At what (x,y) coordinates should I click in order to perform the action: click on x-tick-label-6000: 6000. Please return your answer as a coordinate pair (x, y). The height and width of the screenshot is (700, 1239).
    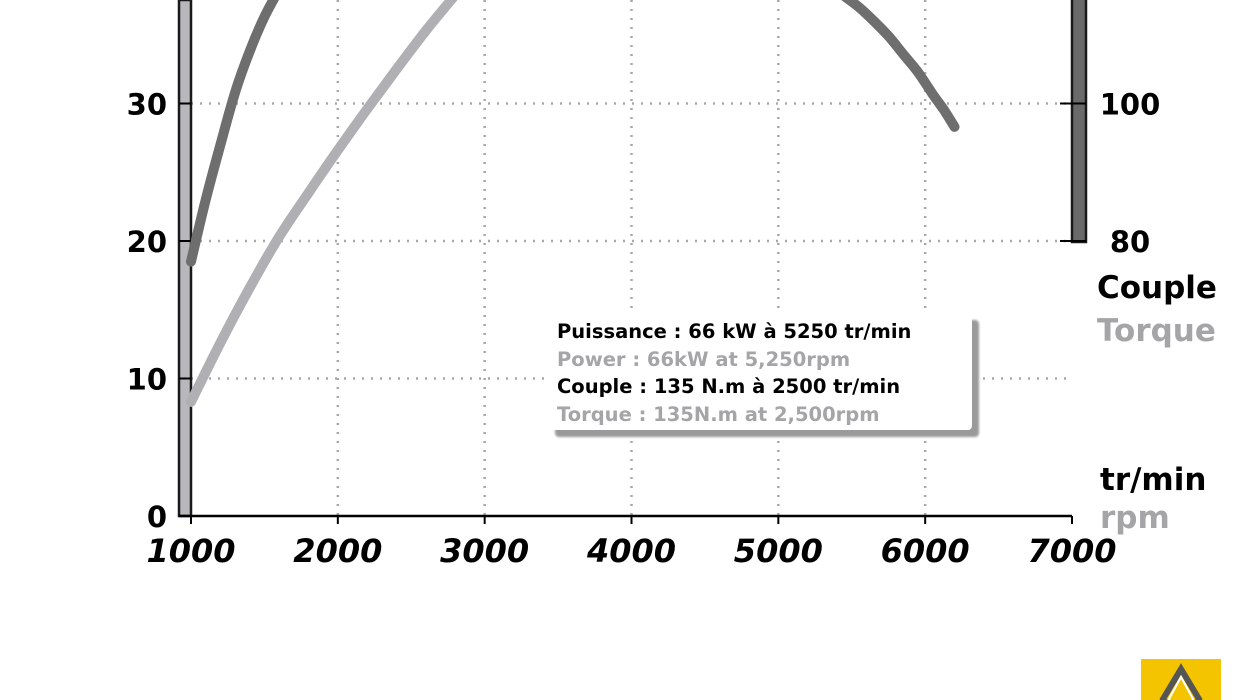
    Looking at the image, I should click on (925, 551).